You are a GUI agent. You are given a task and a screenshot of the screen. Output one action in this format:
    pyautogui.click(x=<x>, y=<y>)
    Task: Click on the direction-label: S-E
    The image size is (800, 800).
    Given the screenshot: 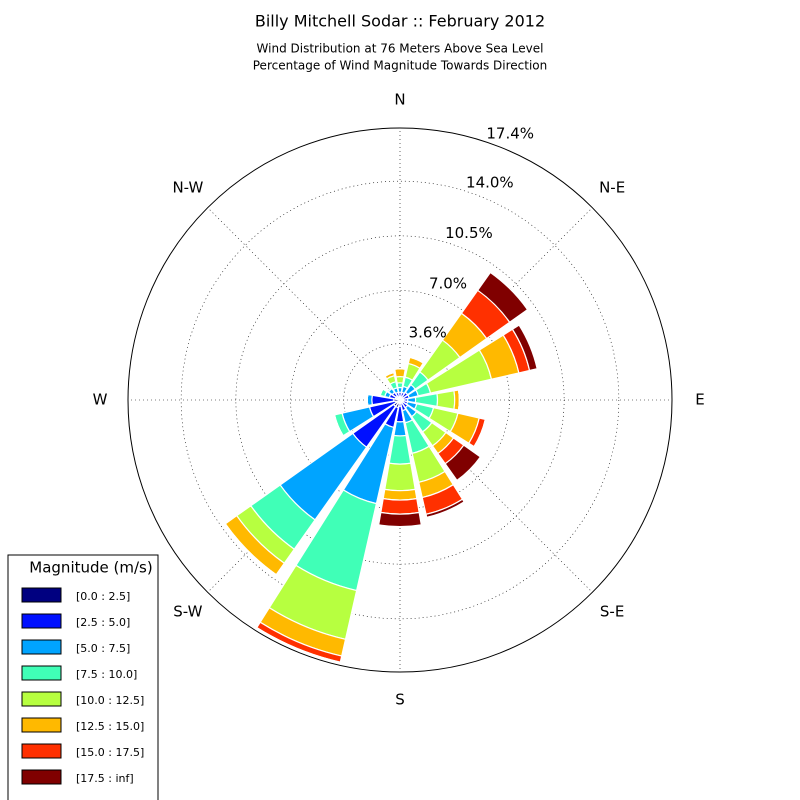 What is the action you would take?
    pyautogui.click(x=612, y=612)
    